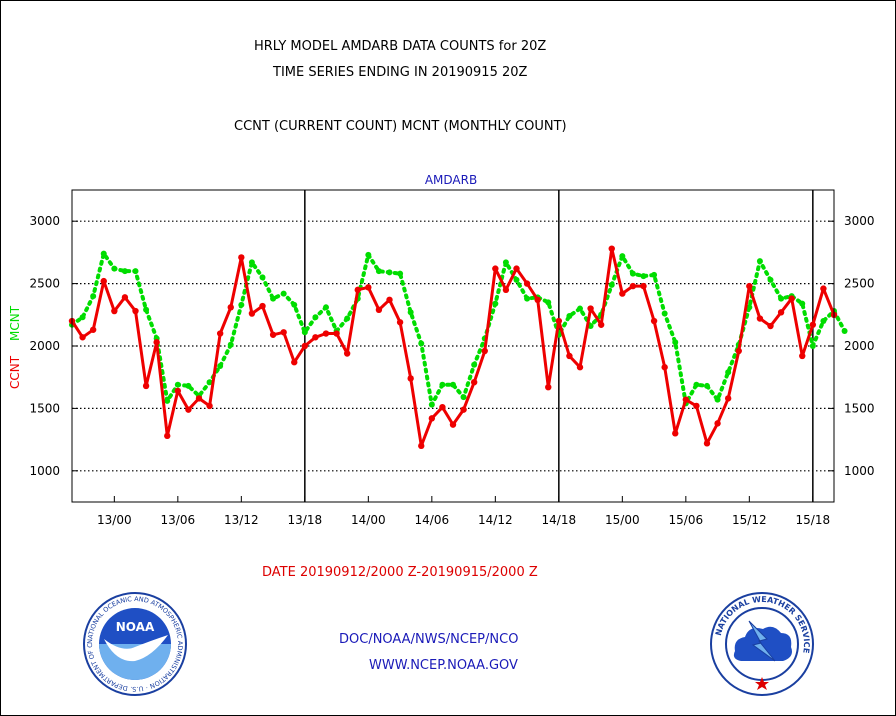  I want to click on x-tick-label: 13/12, so click(241, 520).